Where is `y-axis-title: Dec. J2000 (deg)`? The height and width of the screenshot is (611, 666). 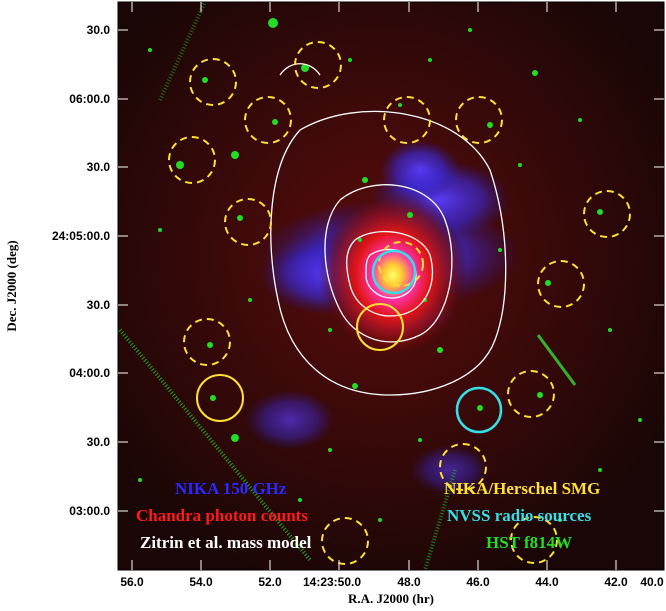 y-axis-title: Dec. J2000 (deg) is located at coordinates (11, 285).